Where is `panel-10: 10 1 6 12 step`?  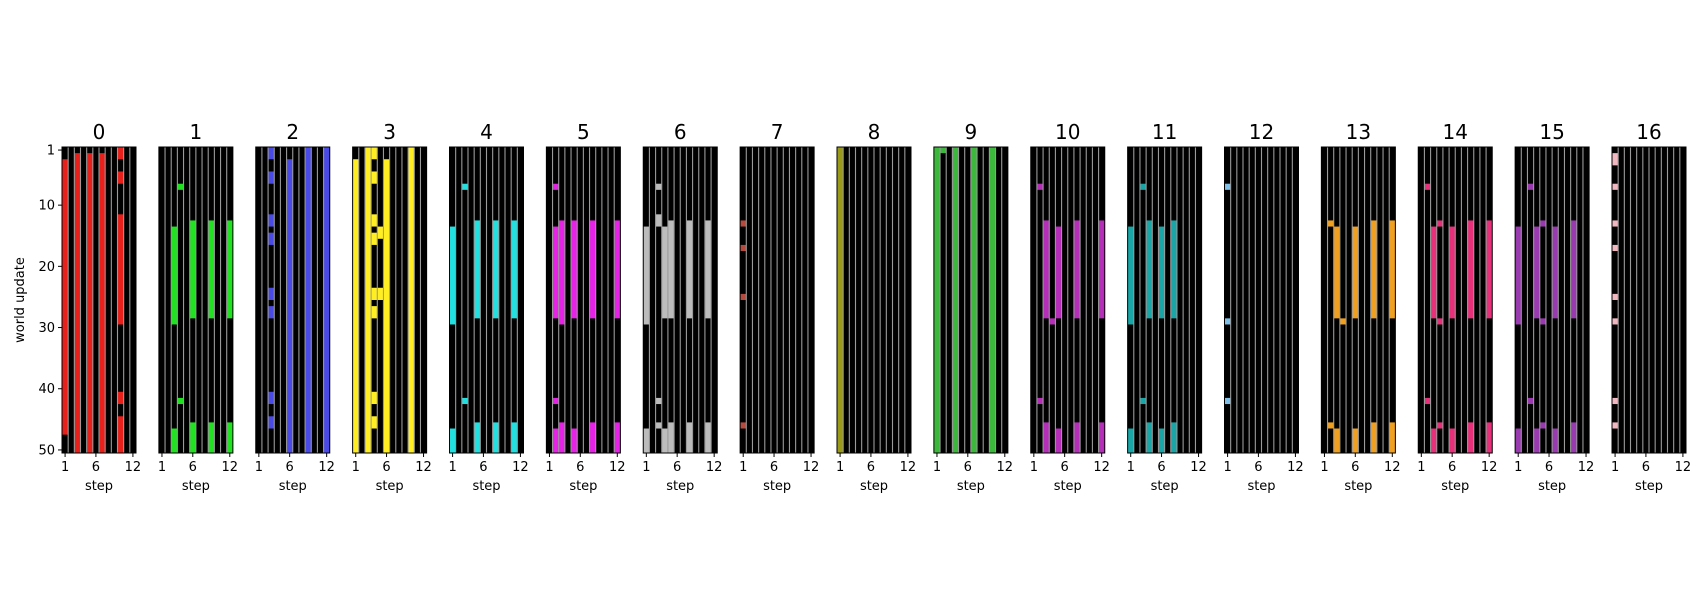
panel-10: 10 1 6 12 step is located at coordinates (1070, 307).